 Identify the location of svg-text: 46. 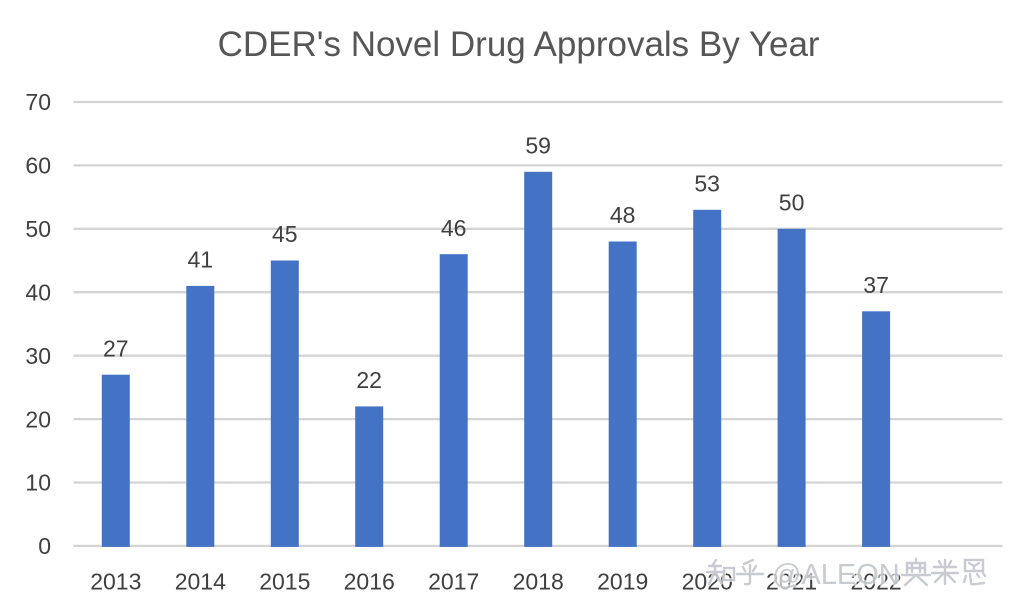
(454, 228).